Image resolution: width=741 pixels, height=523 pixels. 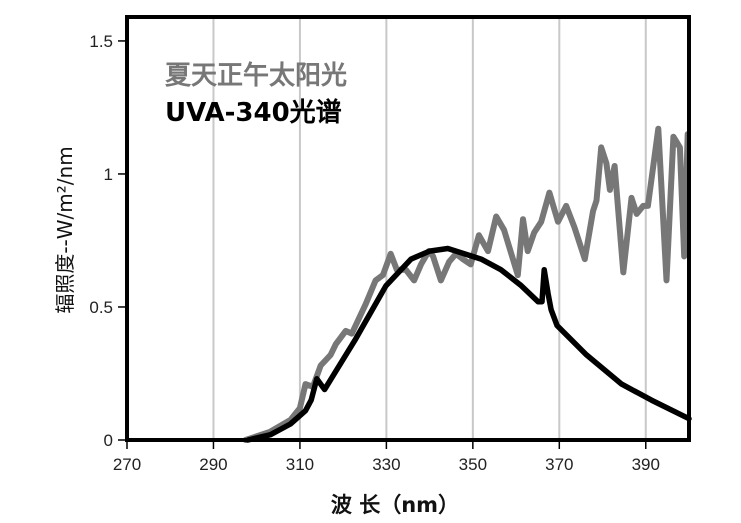 What do you see at coordinates (65, 229) in the screenshot?
I see `y-axis-label: 辐照度--W/m²/nm` at bounding box center [65, 229].